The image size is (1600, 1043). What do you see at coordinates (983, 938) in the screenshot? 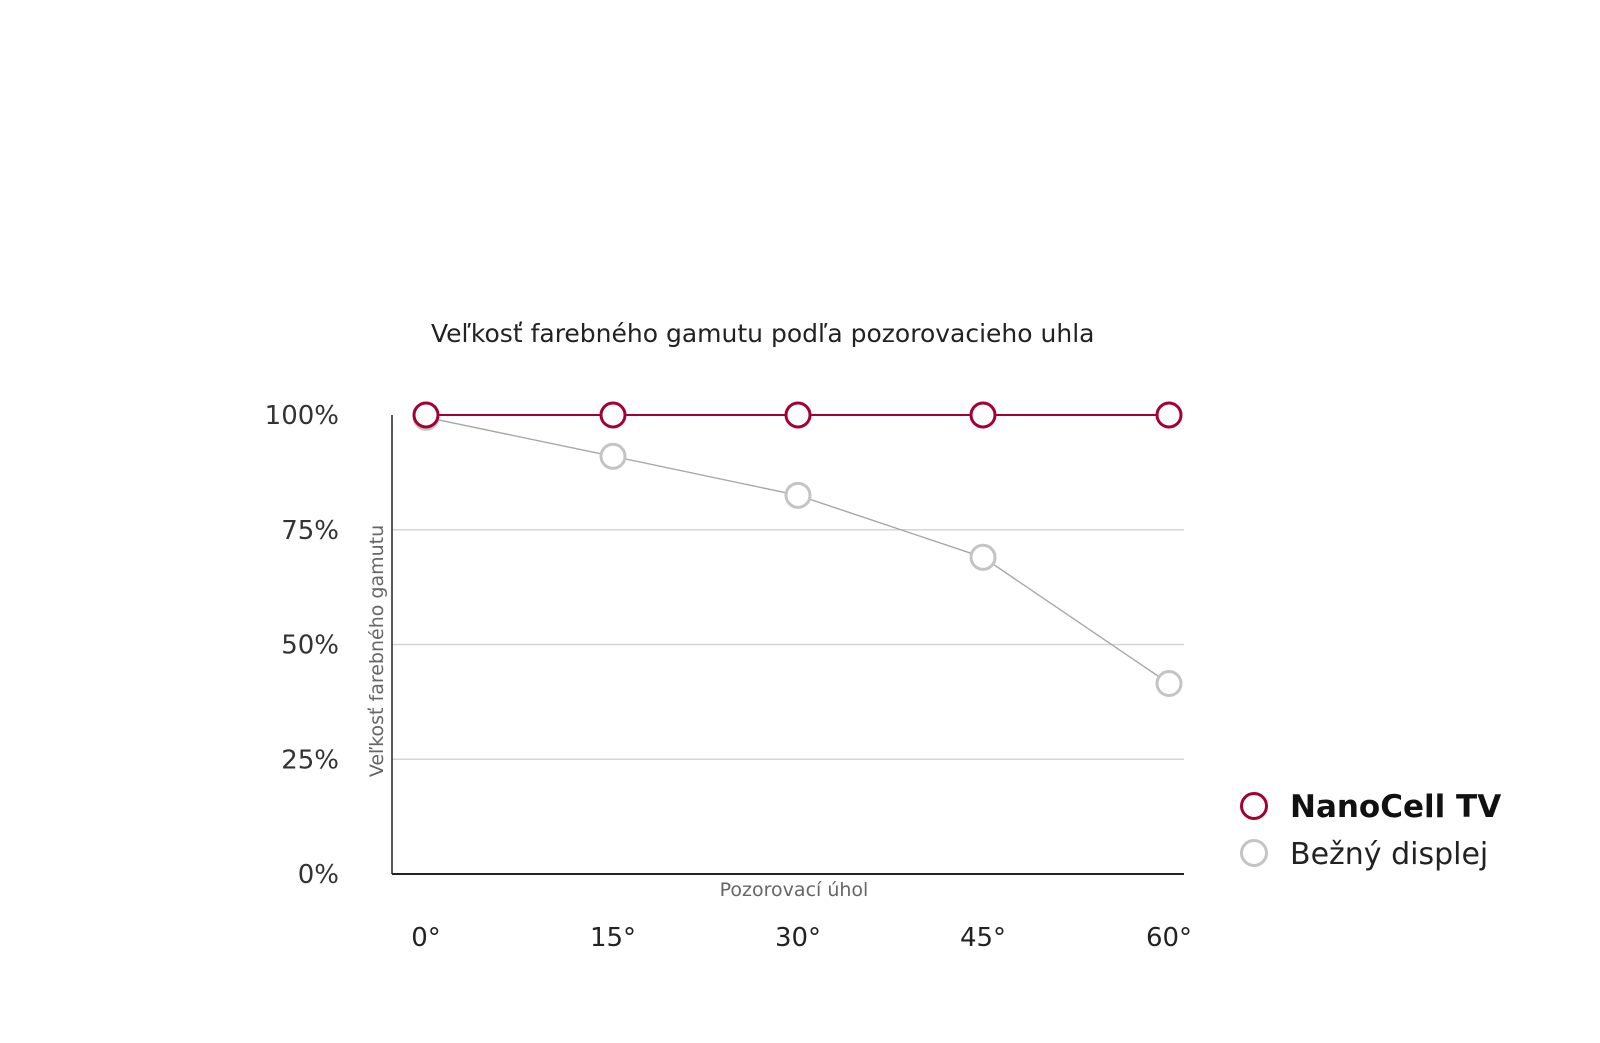
I see `x-tick-label-3: 45°` at bounding box center [983, 938].